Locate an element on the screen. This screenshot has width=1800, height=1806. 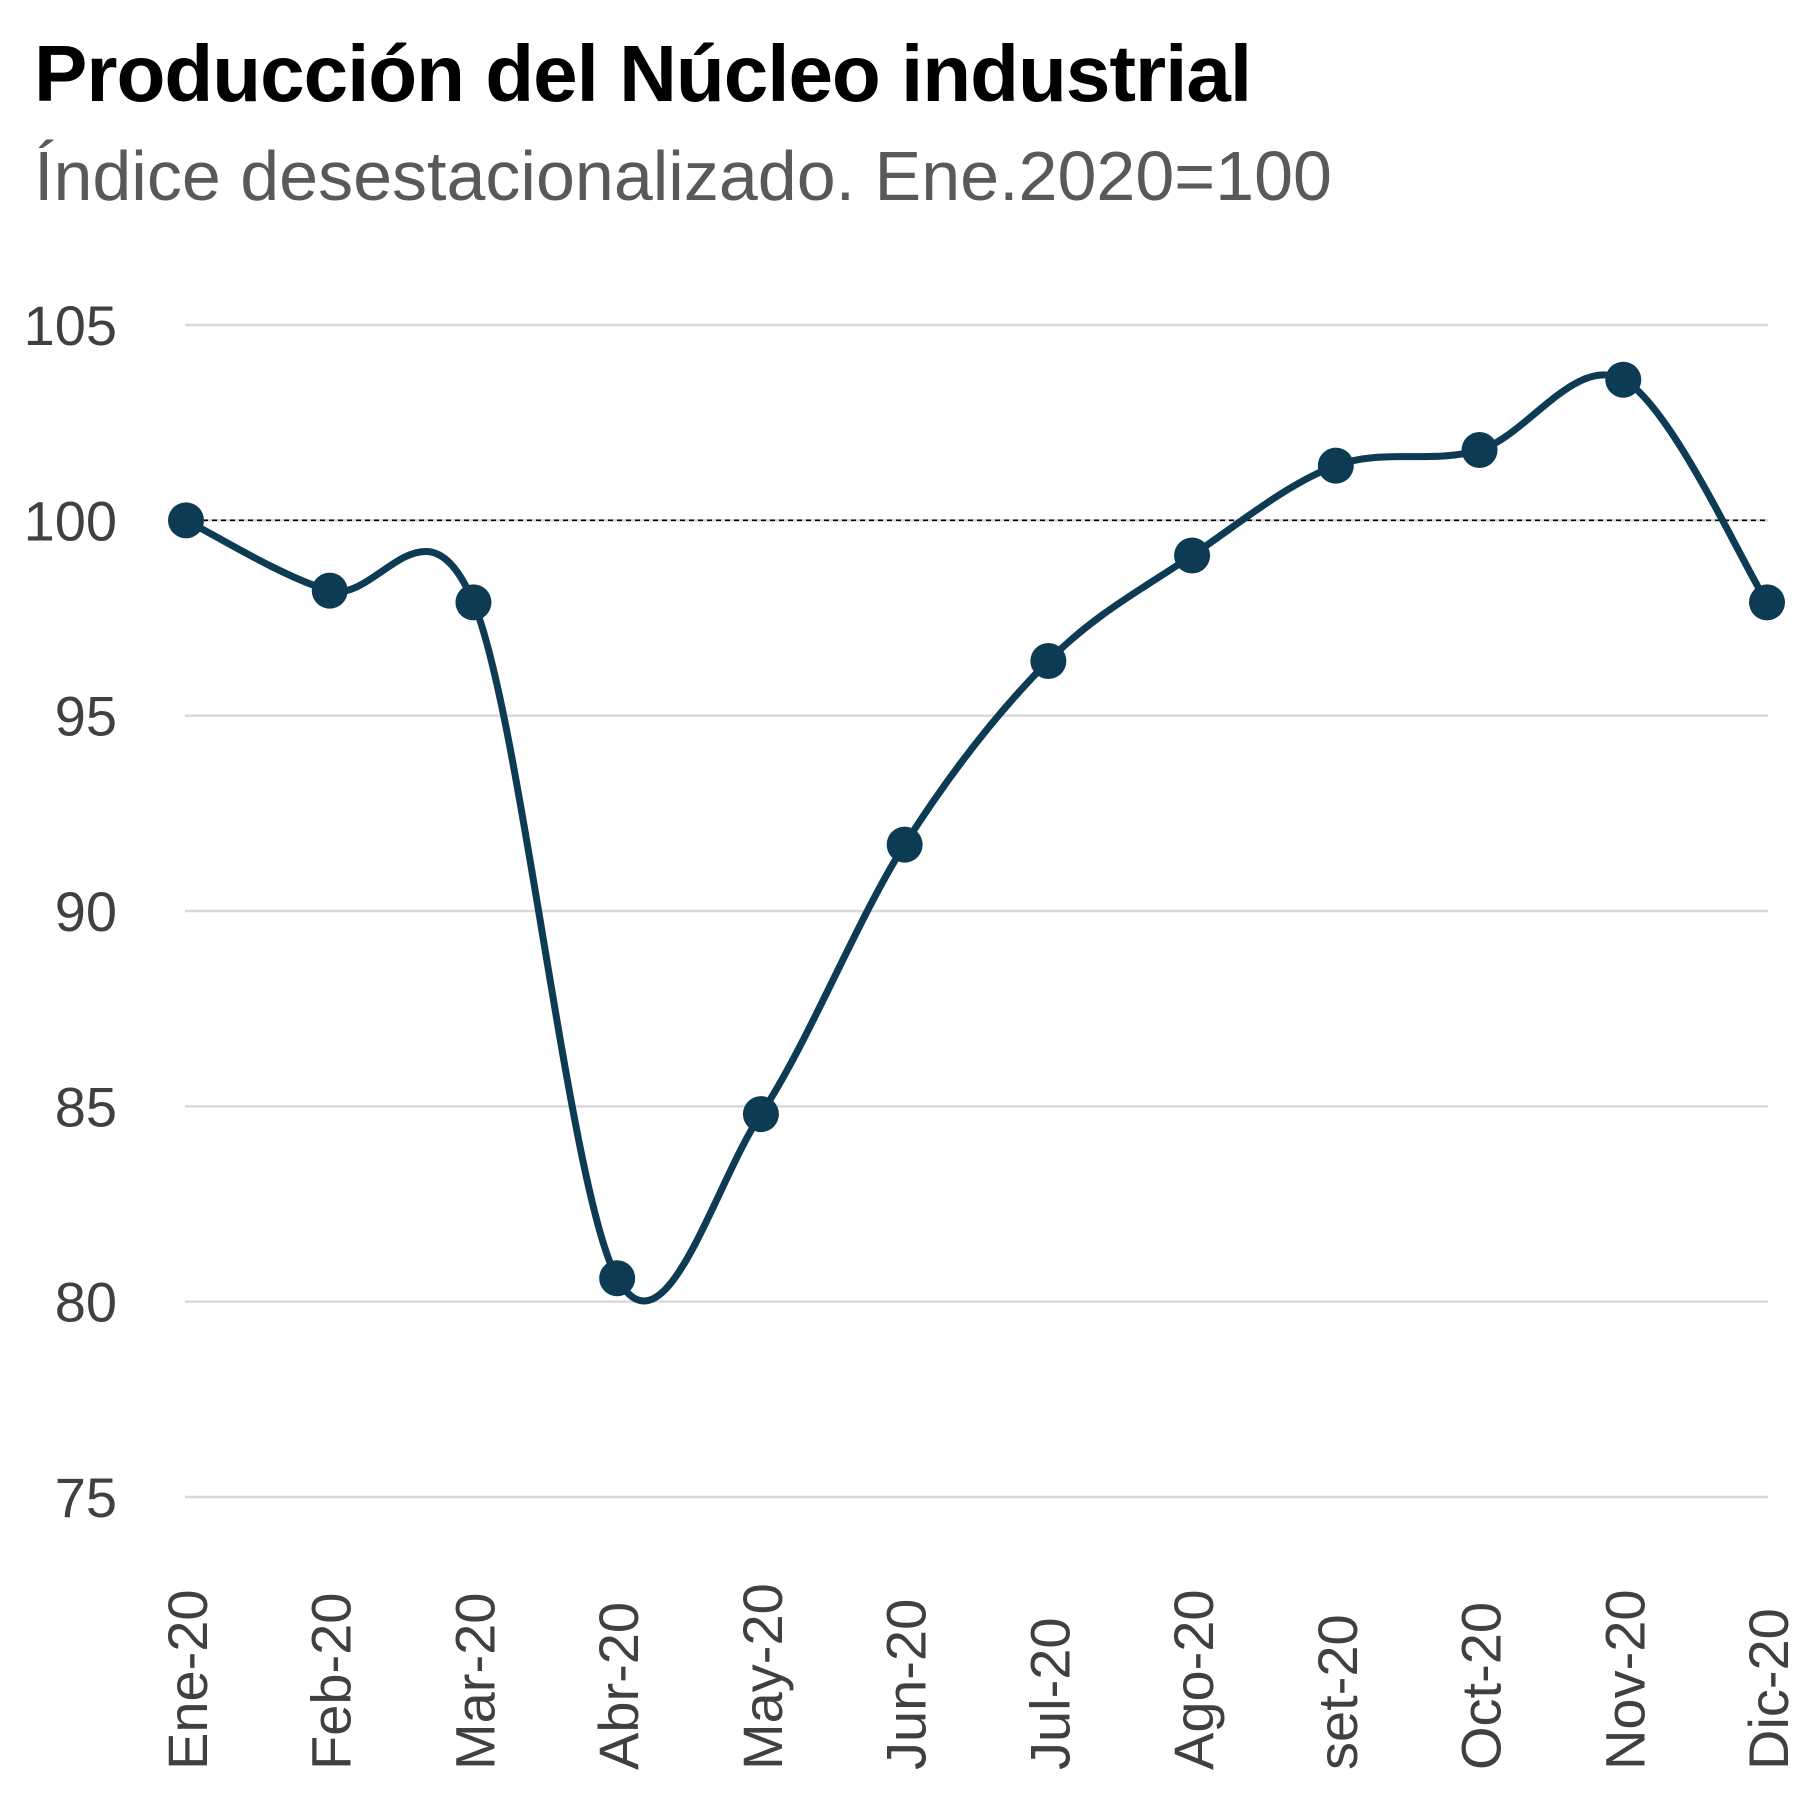
y-tick-label-90: 90 is located at coordinates (86, 911).